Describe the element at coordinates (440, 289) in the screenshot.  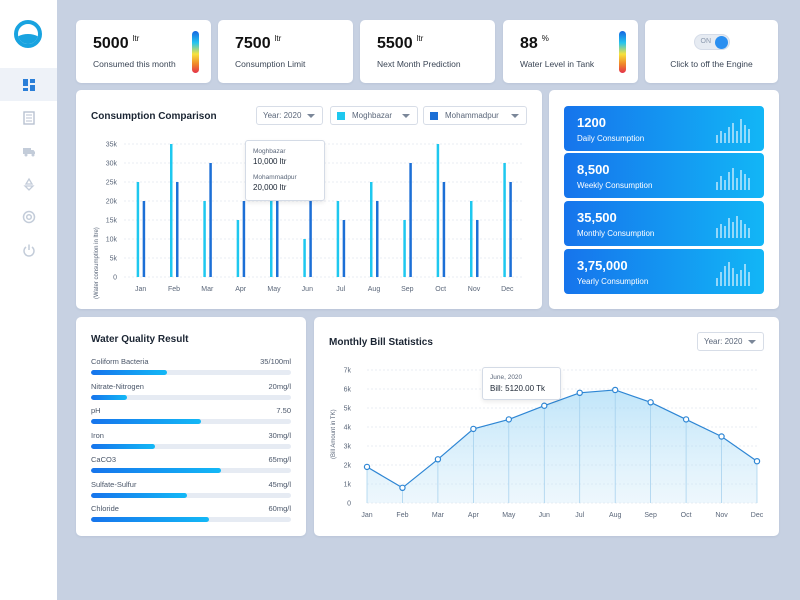
I see `x-tick-label: Oct` at that location.